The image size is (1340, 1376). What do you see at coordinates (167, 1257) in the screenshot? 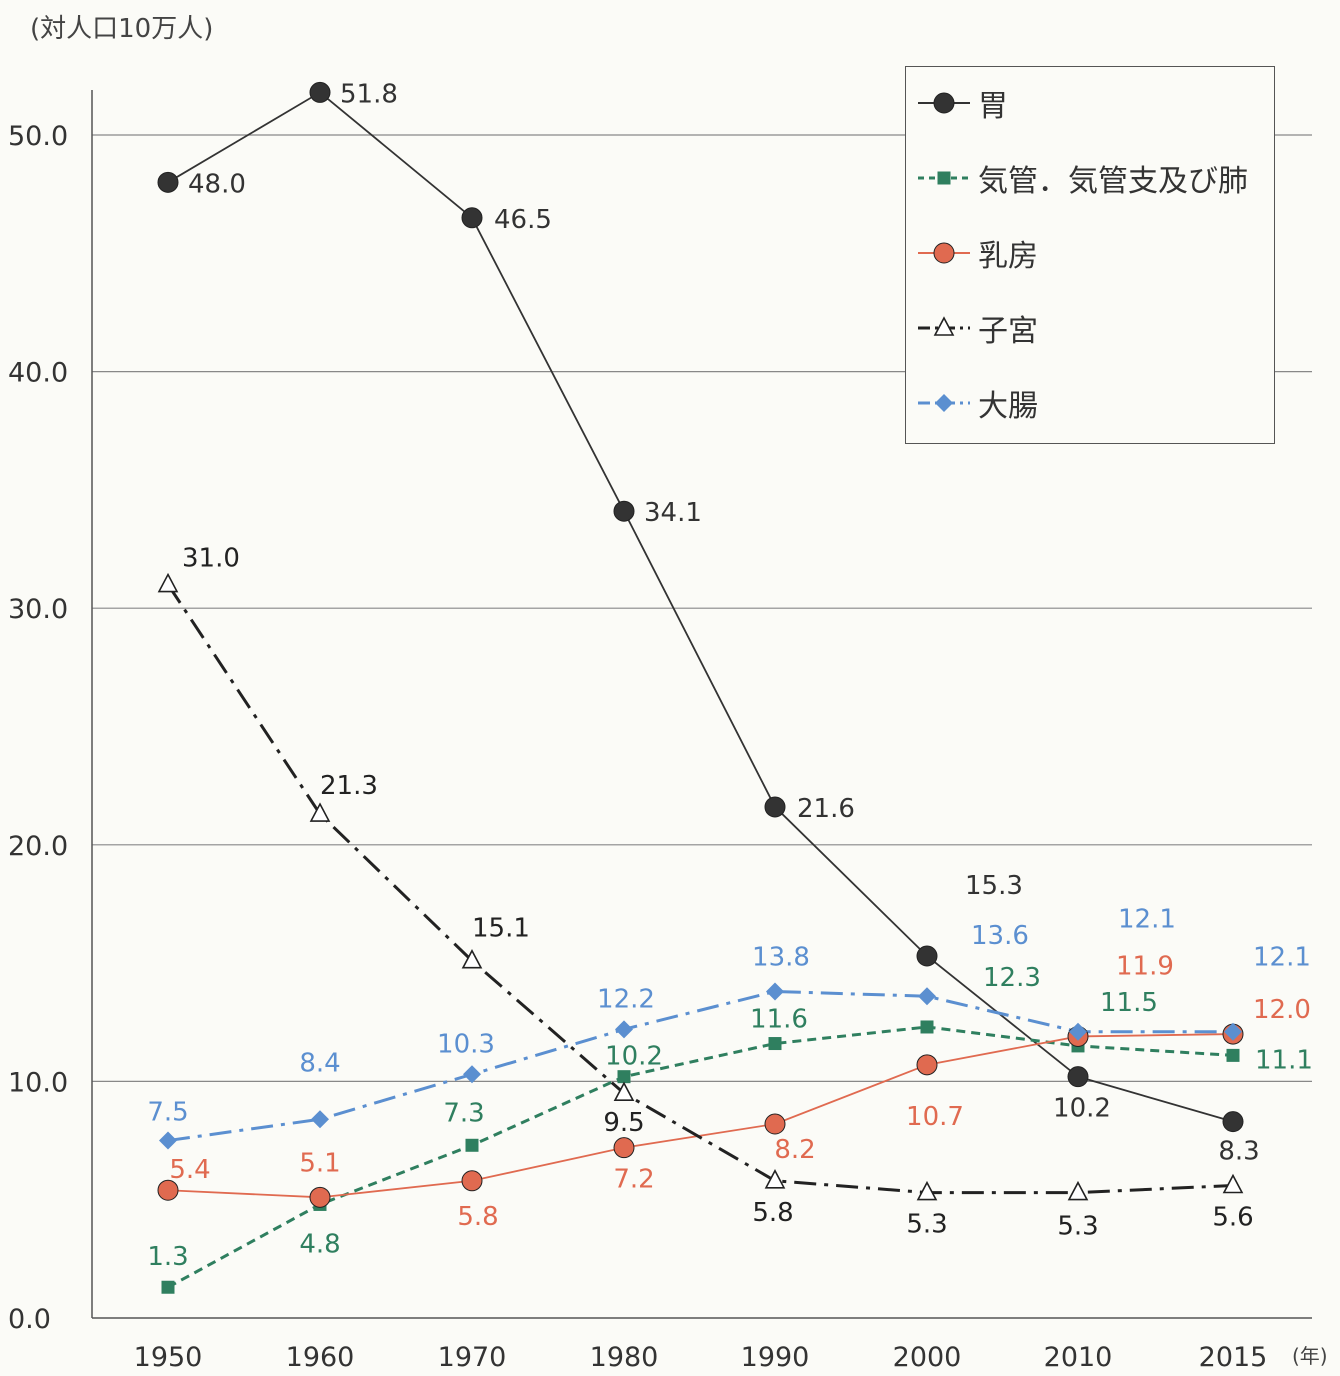
I see `data-label: 1.3` at bounding box center [167, 1257].